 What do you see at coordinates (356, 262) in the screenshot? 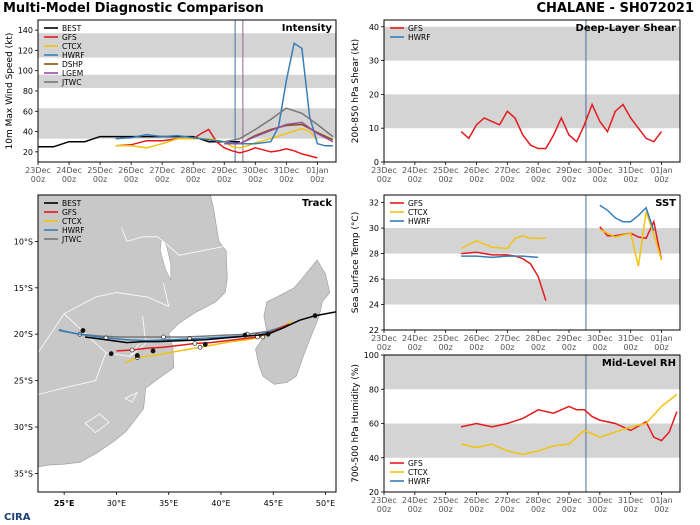
I see `y-axis-label: Sea Surface Temp (°C)` at bounding box center [356, 262].